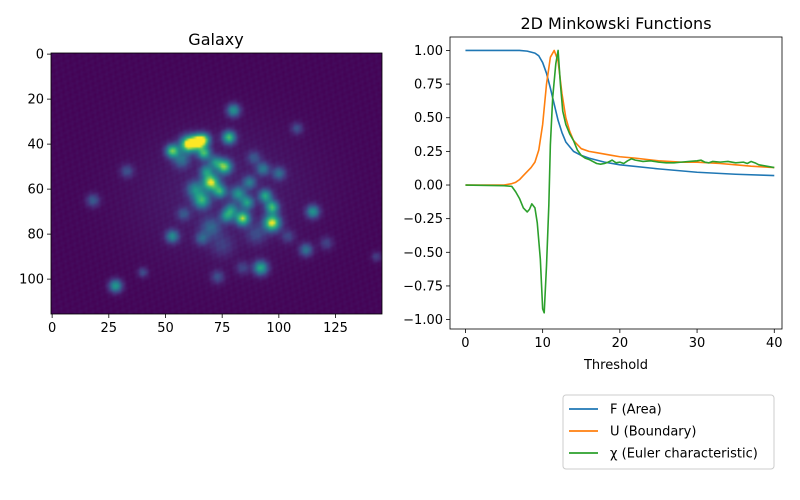 This screenshot has width=800, height=500. I want to click on galaxy-y-tick-label: 40, so click(35, 145).